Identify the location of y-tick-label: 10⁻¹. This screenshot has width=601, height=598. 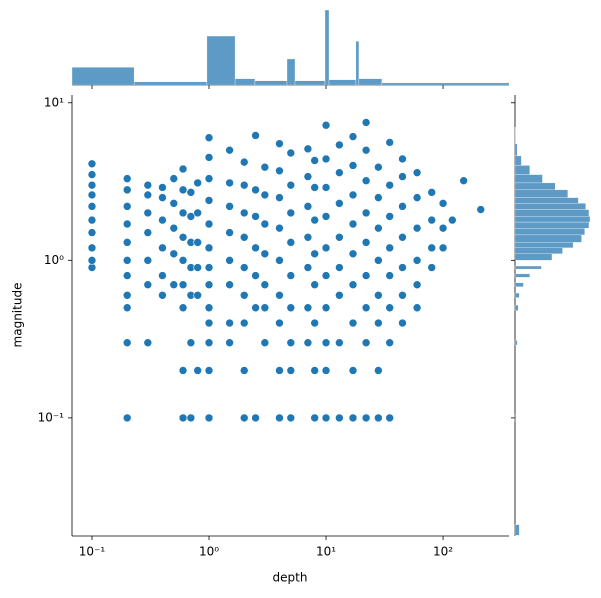
(51, 417).